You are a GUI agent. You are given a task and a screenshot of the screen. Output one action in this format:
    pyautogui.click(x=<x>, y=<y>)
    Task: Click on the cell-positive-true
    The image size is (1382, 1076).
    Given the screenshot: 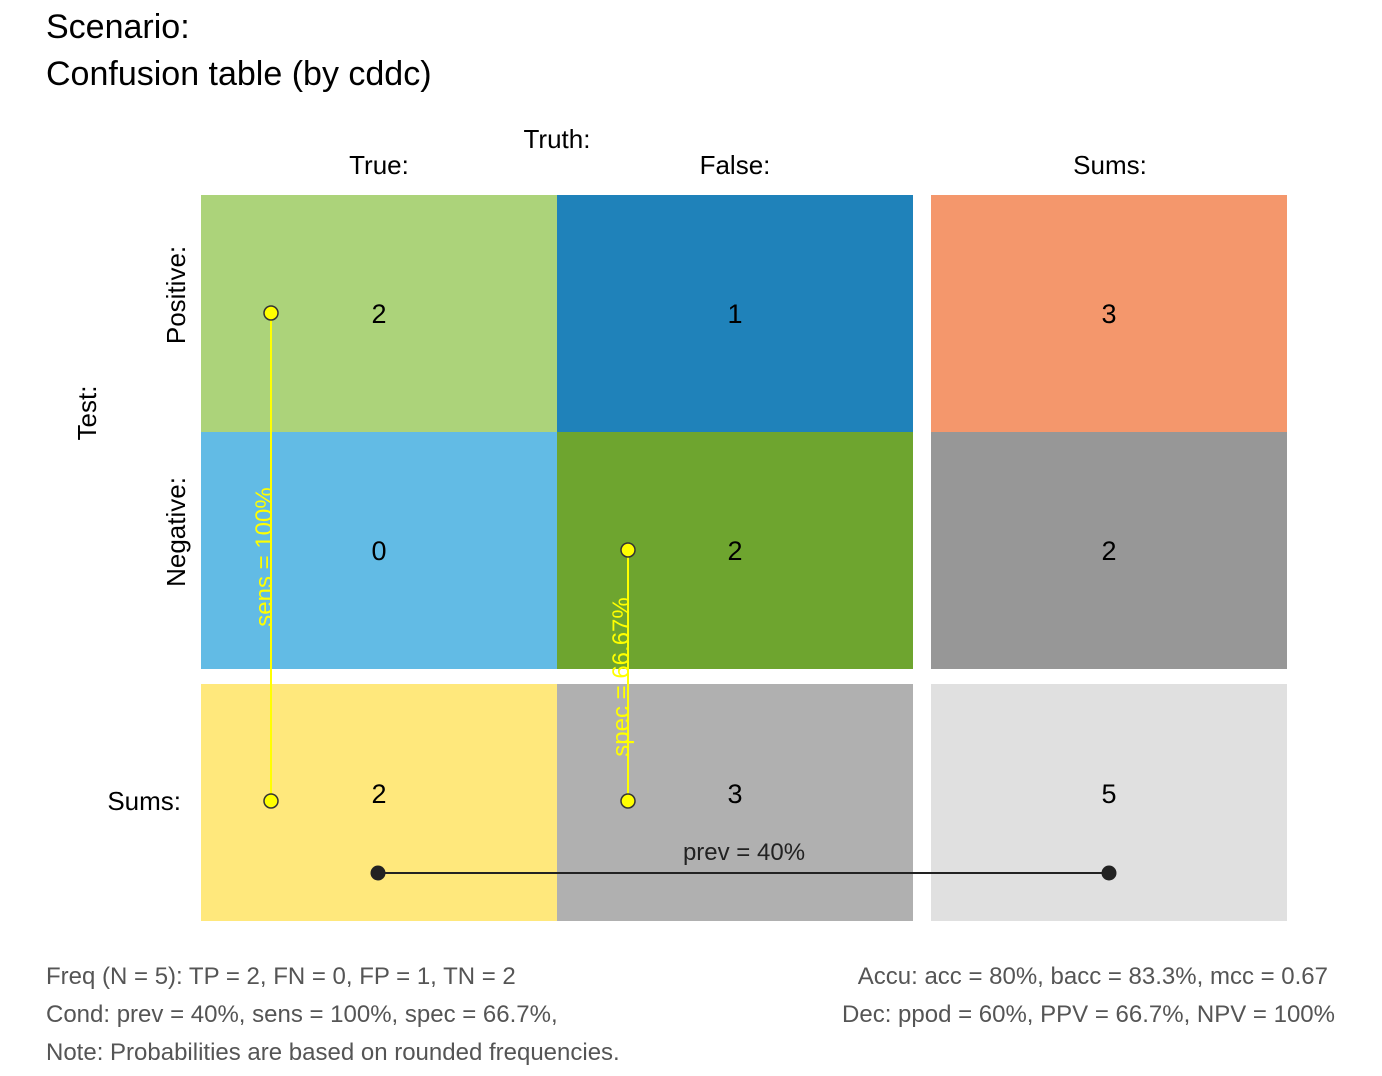 What is the action you would take?
    pyautogui.click(x=379, y=313)
    